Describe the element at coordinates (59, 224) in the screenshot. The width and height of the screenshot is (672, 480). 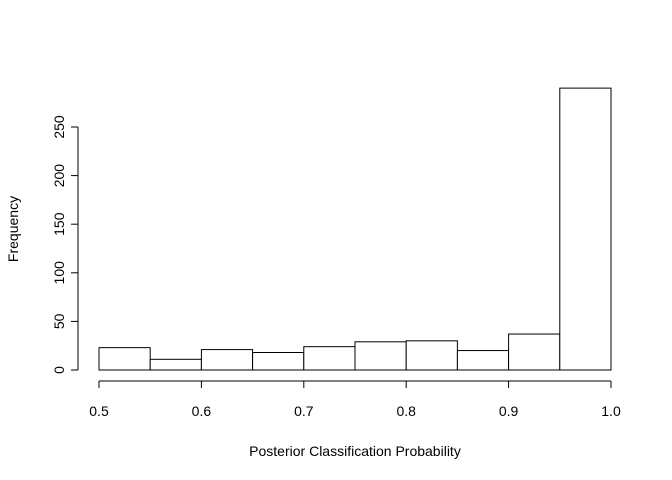
I see `y-tick-label-3: 150` at that location.